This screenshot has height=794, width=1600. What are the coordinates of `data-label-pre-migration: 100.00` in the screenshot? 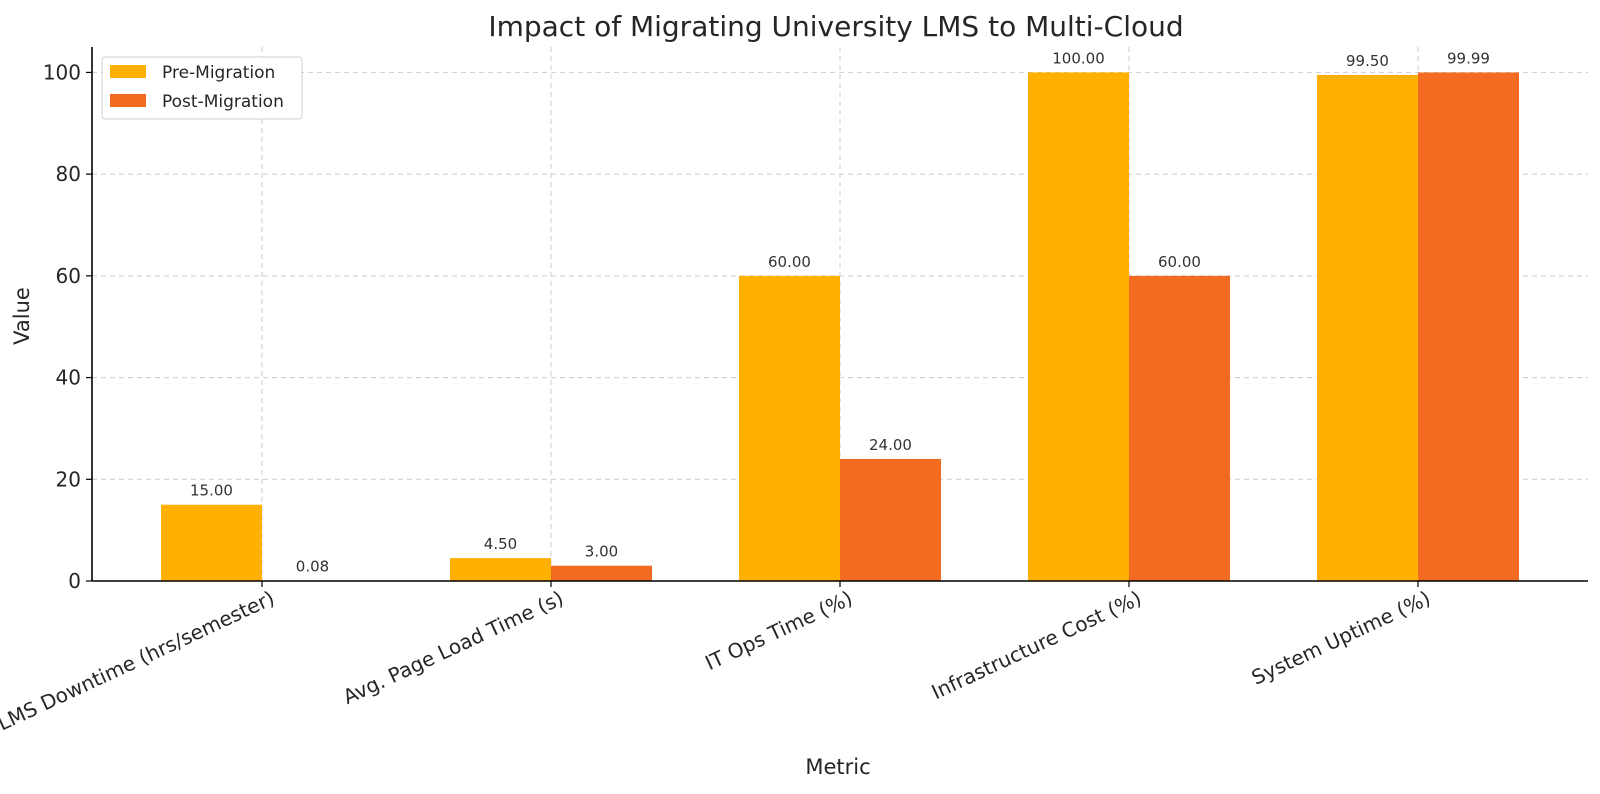 It's located at (1078, 58).